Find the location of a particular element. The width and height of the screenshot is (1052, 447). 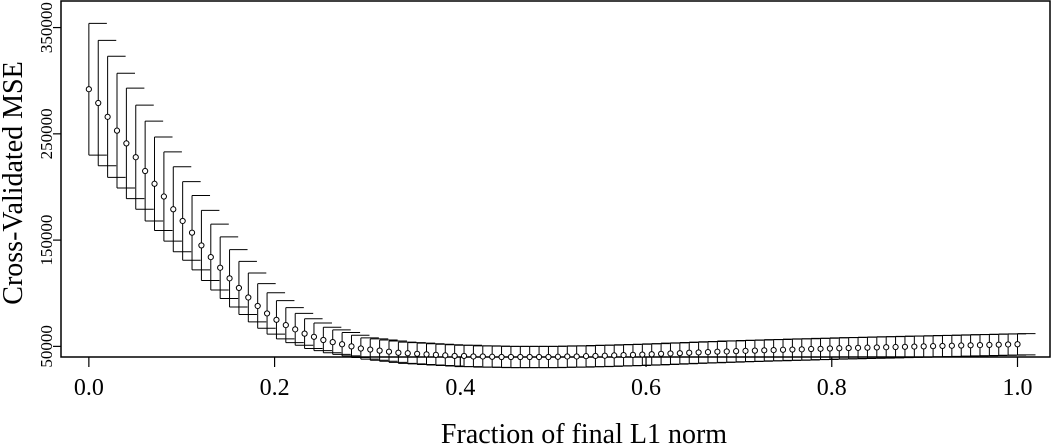

y-tick-label: 350000 is located at coordinates (46, 27).